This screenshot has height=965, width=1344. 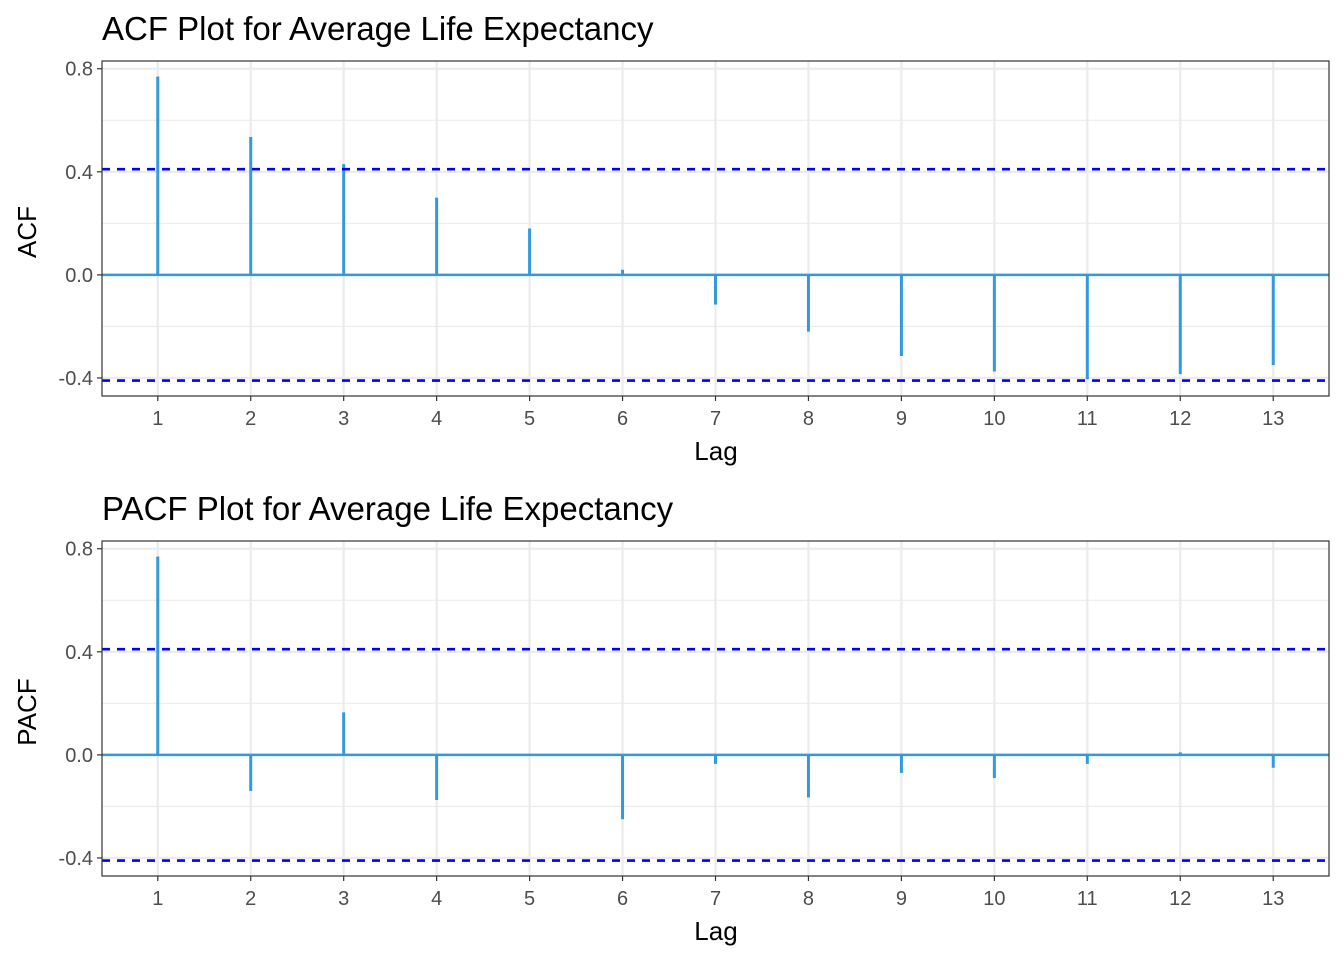 What do you see at coordinates (1273, 899) in the screenshot?
I see `pacf-x-tick-label: 13` at bounding box center [1273, 899].